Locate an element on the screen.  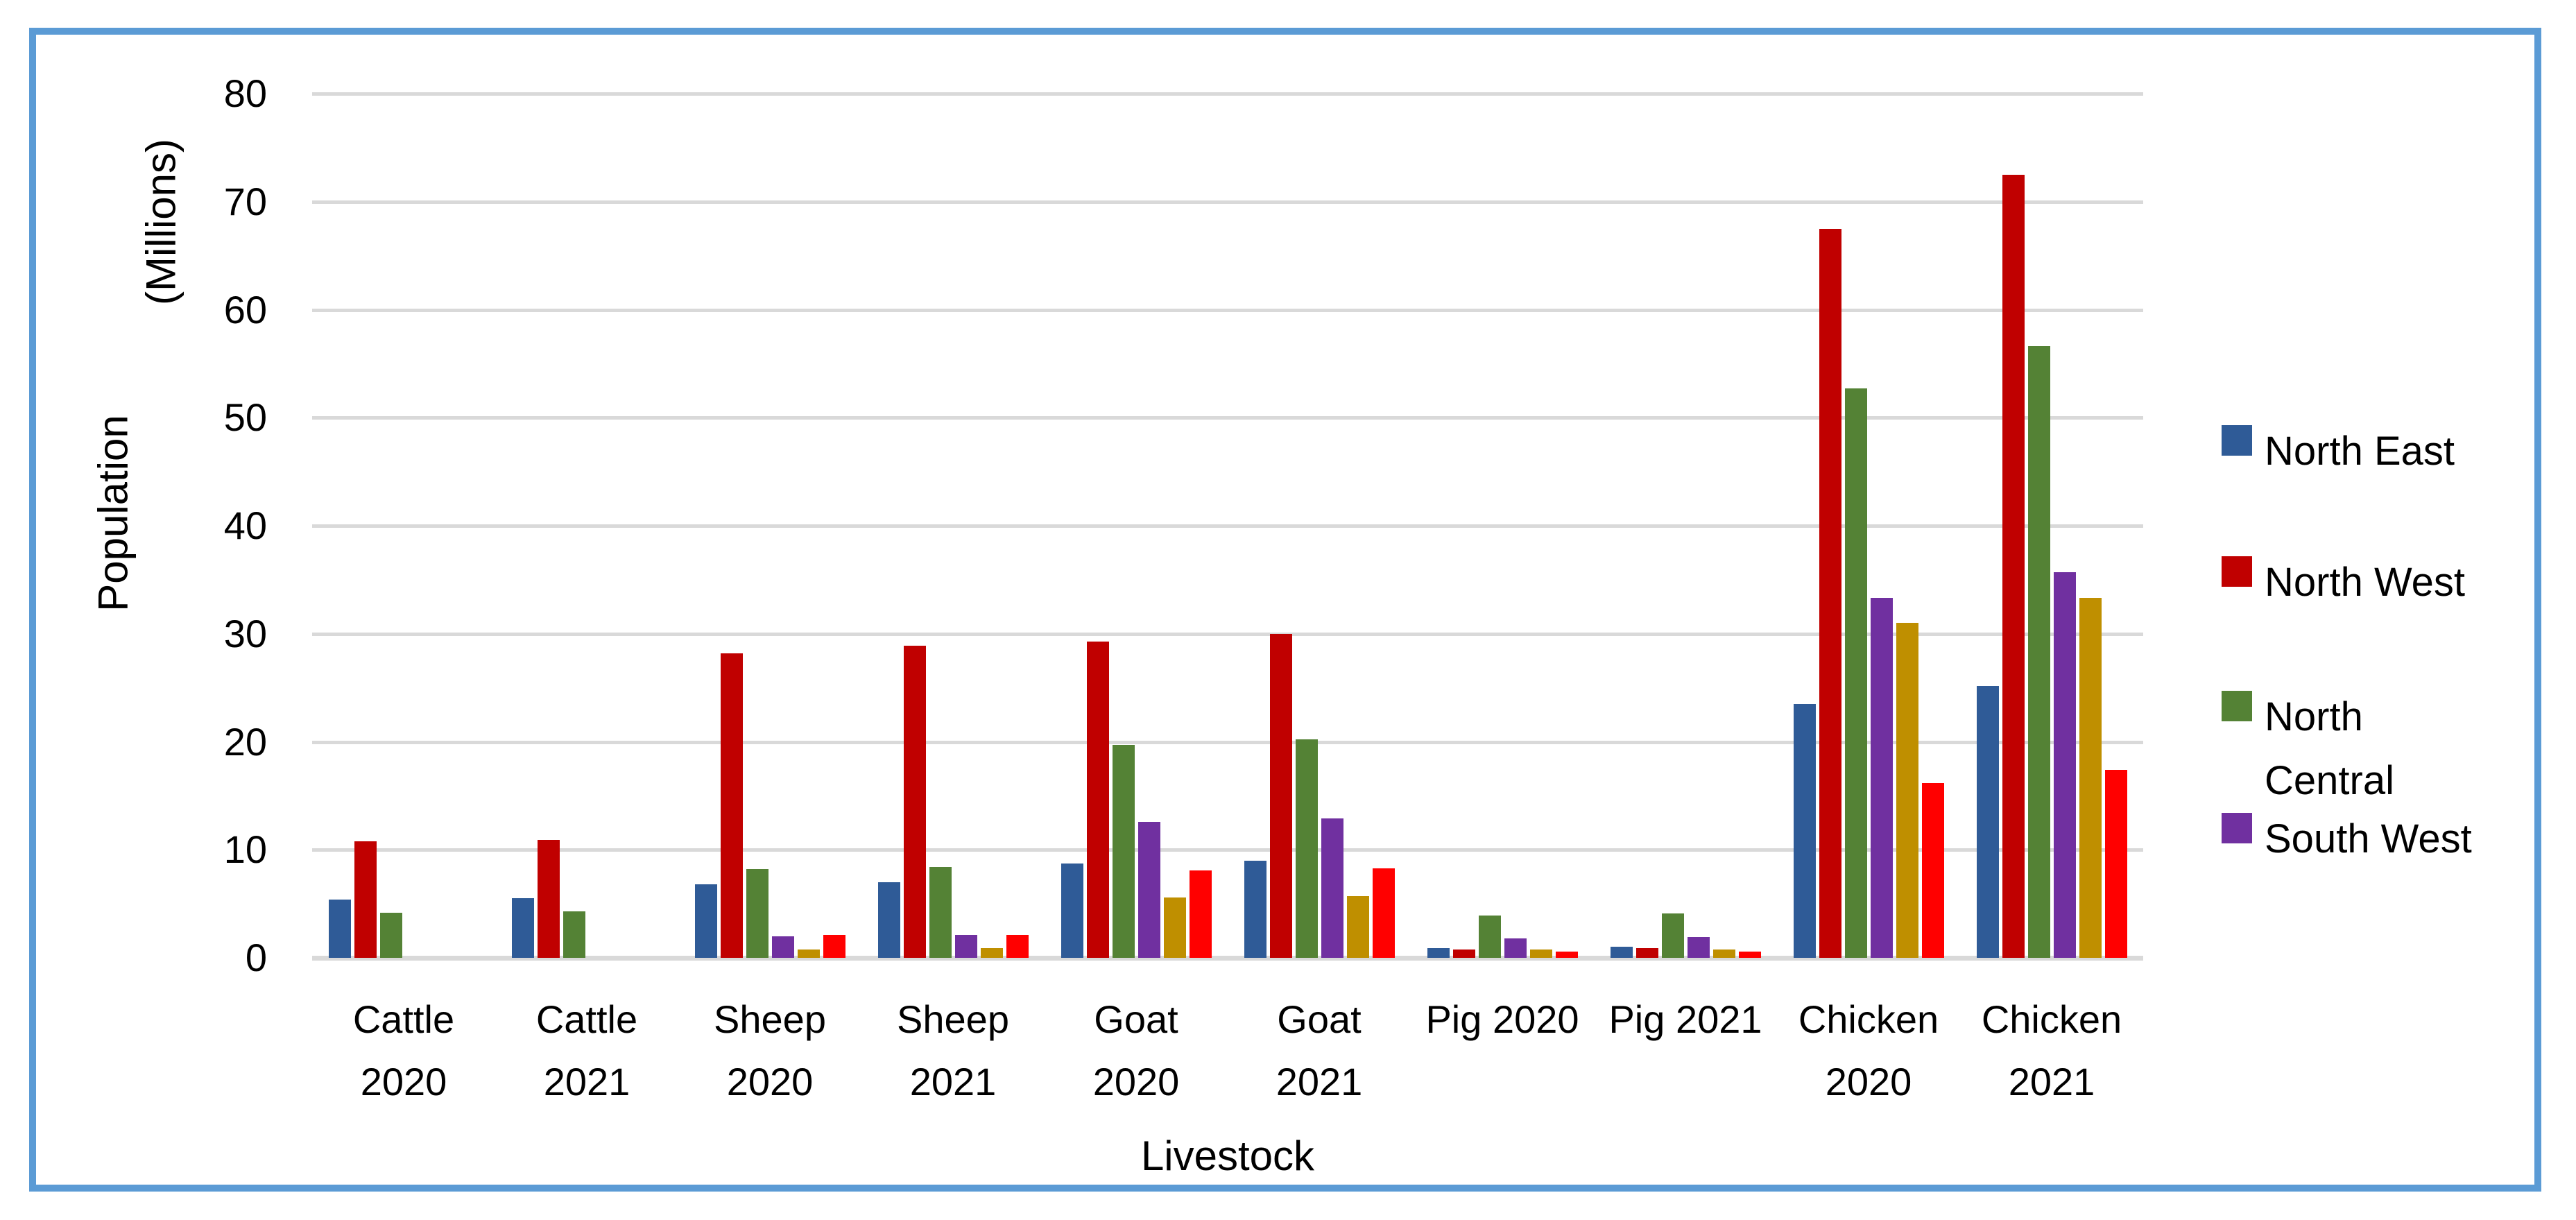
y-tick-label: 60 is located at coordinates (245, 309).